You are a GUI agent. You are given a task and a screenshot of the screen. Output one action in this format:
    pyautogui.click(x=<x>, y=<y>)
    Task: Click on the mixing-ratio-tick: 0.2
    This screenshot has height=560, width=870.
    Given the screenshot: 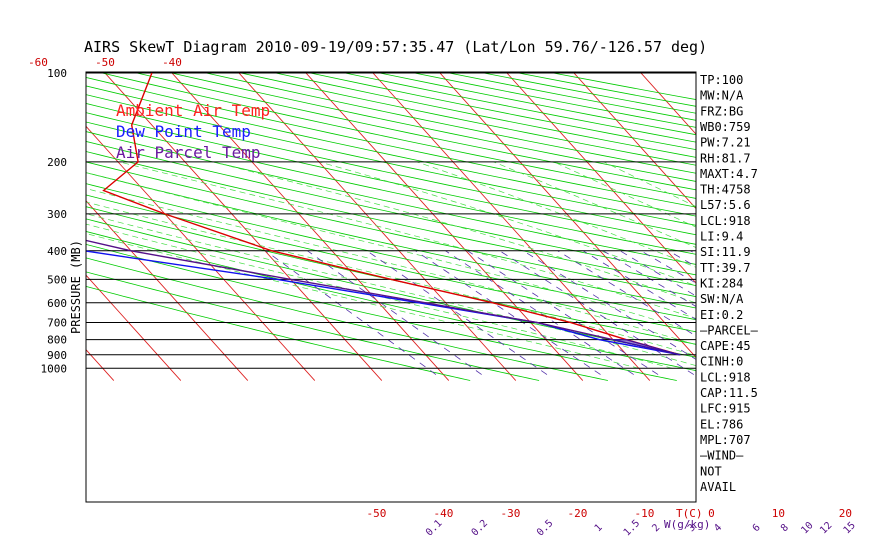 What is the action you would take?
    pyautogui.click(x=480, y=528)
    